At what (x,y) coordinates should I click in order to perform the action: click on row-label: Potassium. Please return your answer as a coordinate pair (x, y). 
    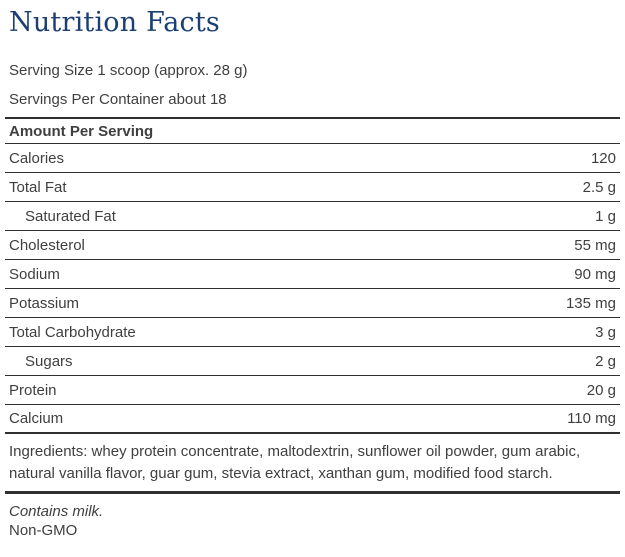
    Looking at the image, I should click on (44, 303).